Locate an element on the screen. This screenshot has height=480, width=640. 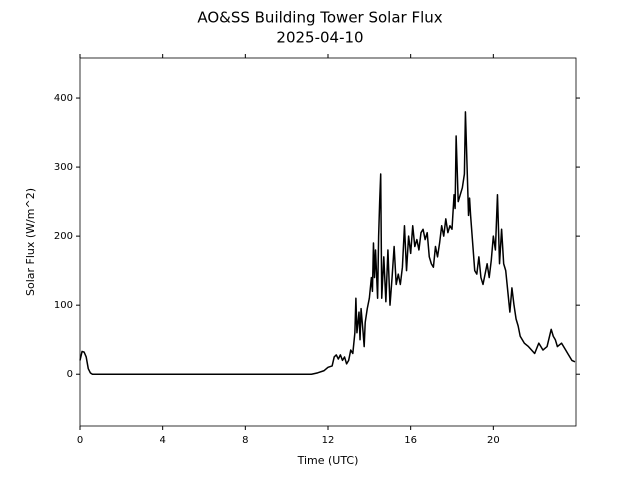
chart-subtitle: 2025-04-10 is located at coordinates (319, 38).